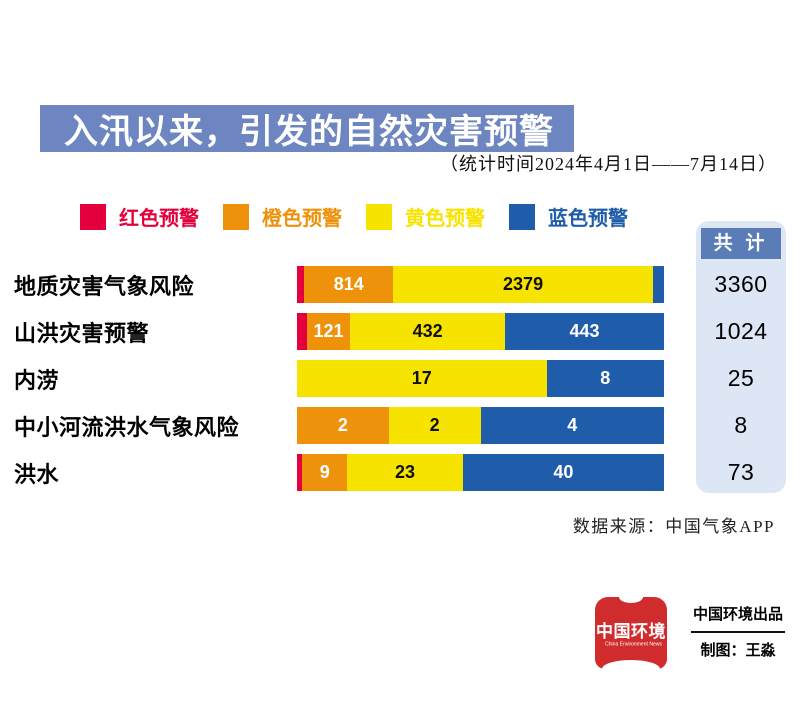 This screenshot has width=800, height=718. What do you see at coordinates (82, 333) in the screenshot?
I see `row-label: 山洪灾害预警` at bounding box center [82, 333].